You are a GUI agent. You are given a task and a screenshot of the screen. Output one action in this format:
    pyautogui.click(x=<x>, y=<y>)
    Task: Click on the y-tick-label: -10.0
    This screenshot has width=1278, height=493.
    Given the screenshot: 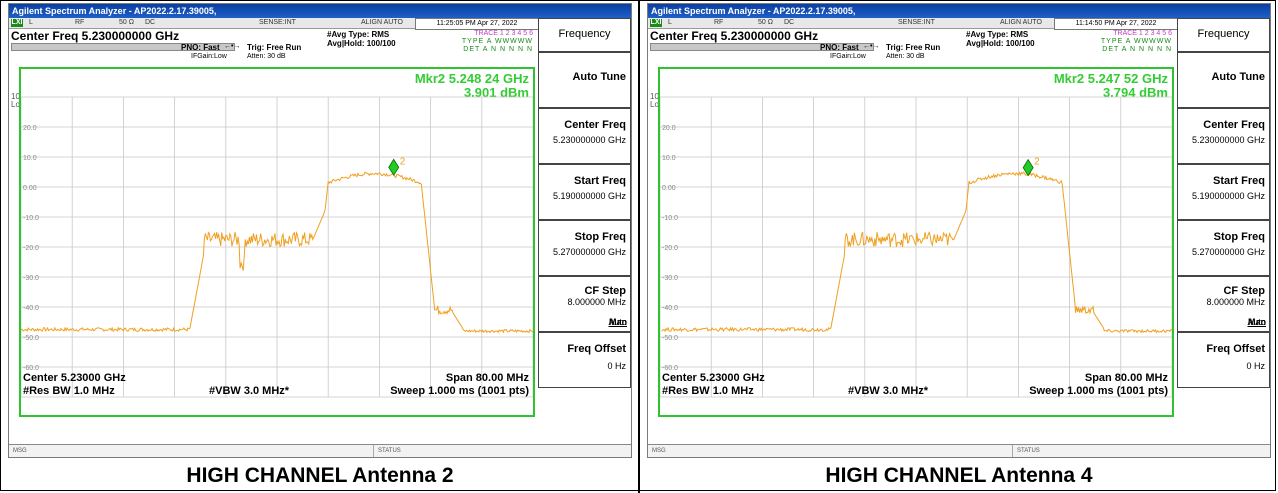 What is the action you would take?
    pyautogui.click(x=670, y=218)
    